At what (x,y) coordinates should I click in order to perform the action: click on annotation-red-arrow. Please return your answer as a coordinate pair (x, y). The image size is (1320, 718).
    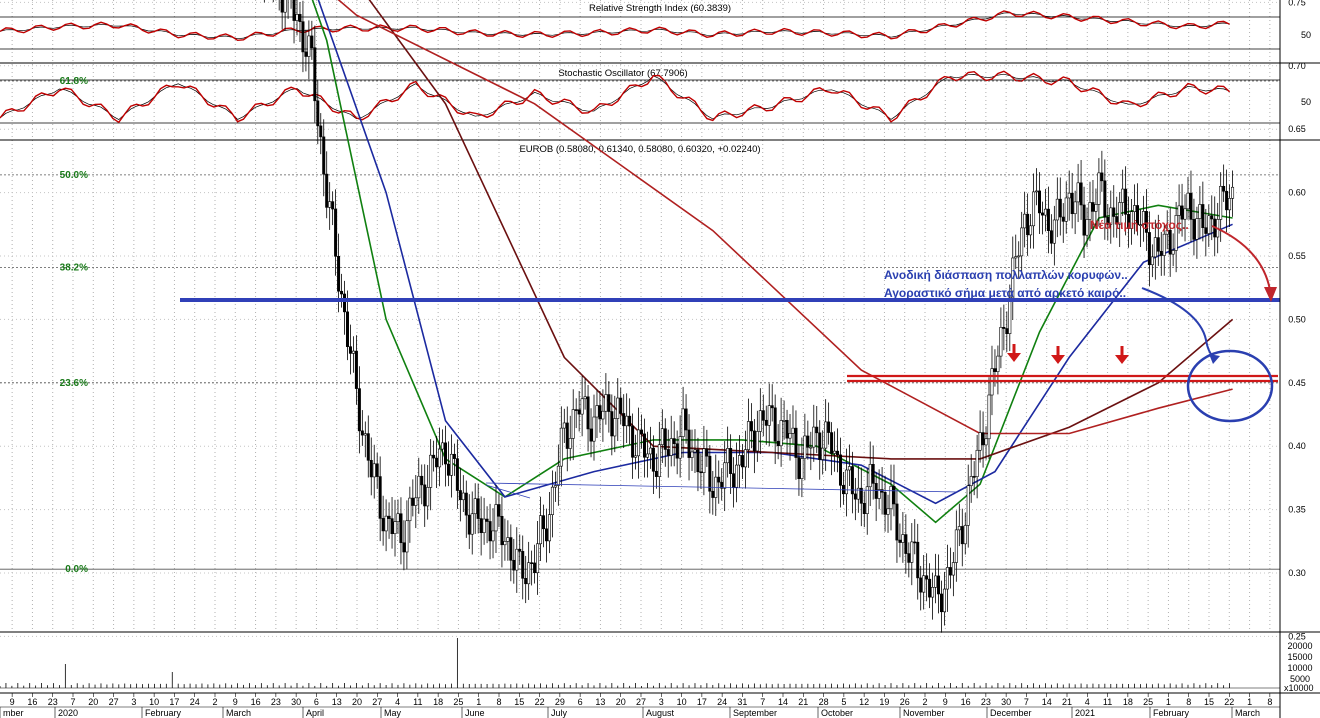
    Looking at the image, I should click on (1241, 258).